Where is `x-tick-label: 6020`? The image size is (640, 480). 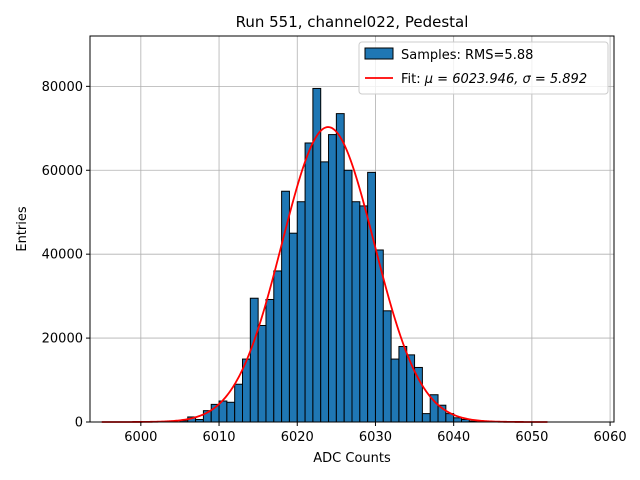
x-tick-label: 6020 is located at coordinates (297, 437).